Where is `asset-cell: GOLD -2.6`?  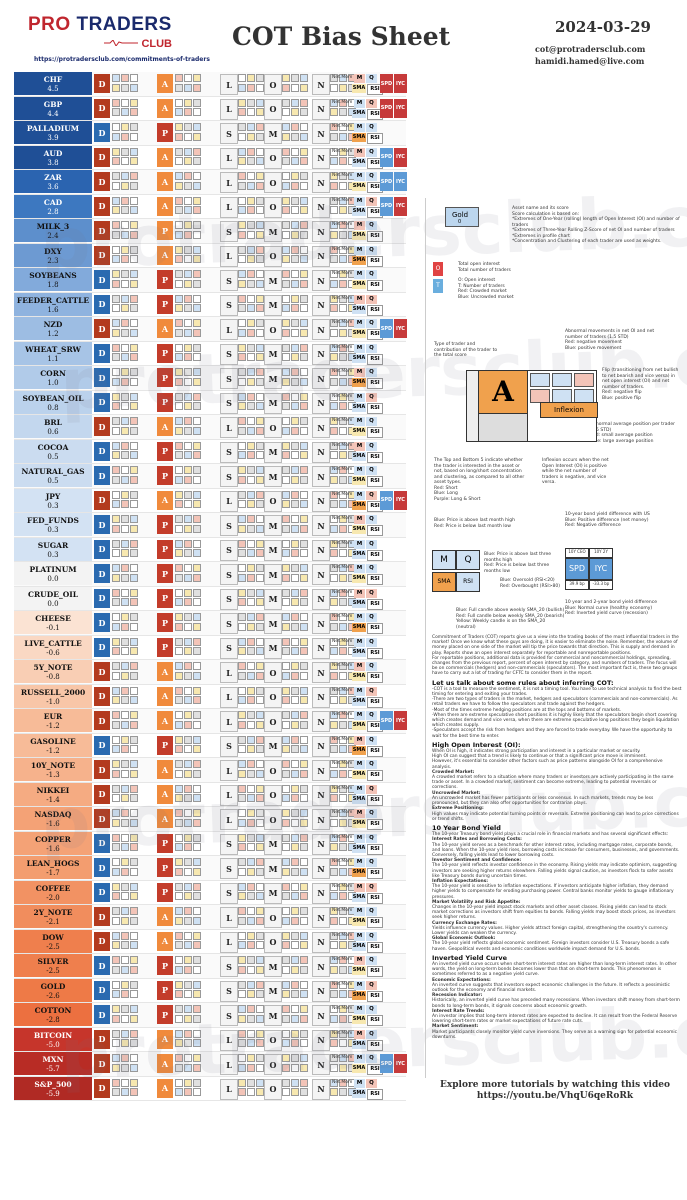
asset-cell: GOLD -2.6 is located at coordinates (53, 990).